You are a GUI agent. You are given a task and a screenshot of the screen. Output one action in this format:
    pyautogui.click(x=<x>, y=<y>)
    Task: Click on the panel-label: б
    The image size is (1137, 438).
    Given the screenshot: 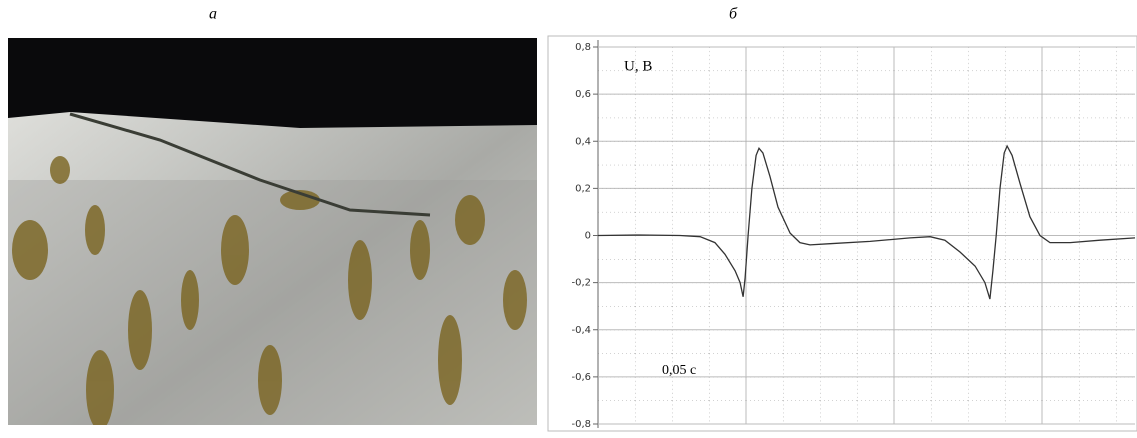 What is the action you would take?
    pyautogui.click(x=733, y=14)
    